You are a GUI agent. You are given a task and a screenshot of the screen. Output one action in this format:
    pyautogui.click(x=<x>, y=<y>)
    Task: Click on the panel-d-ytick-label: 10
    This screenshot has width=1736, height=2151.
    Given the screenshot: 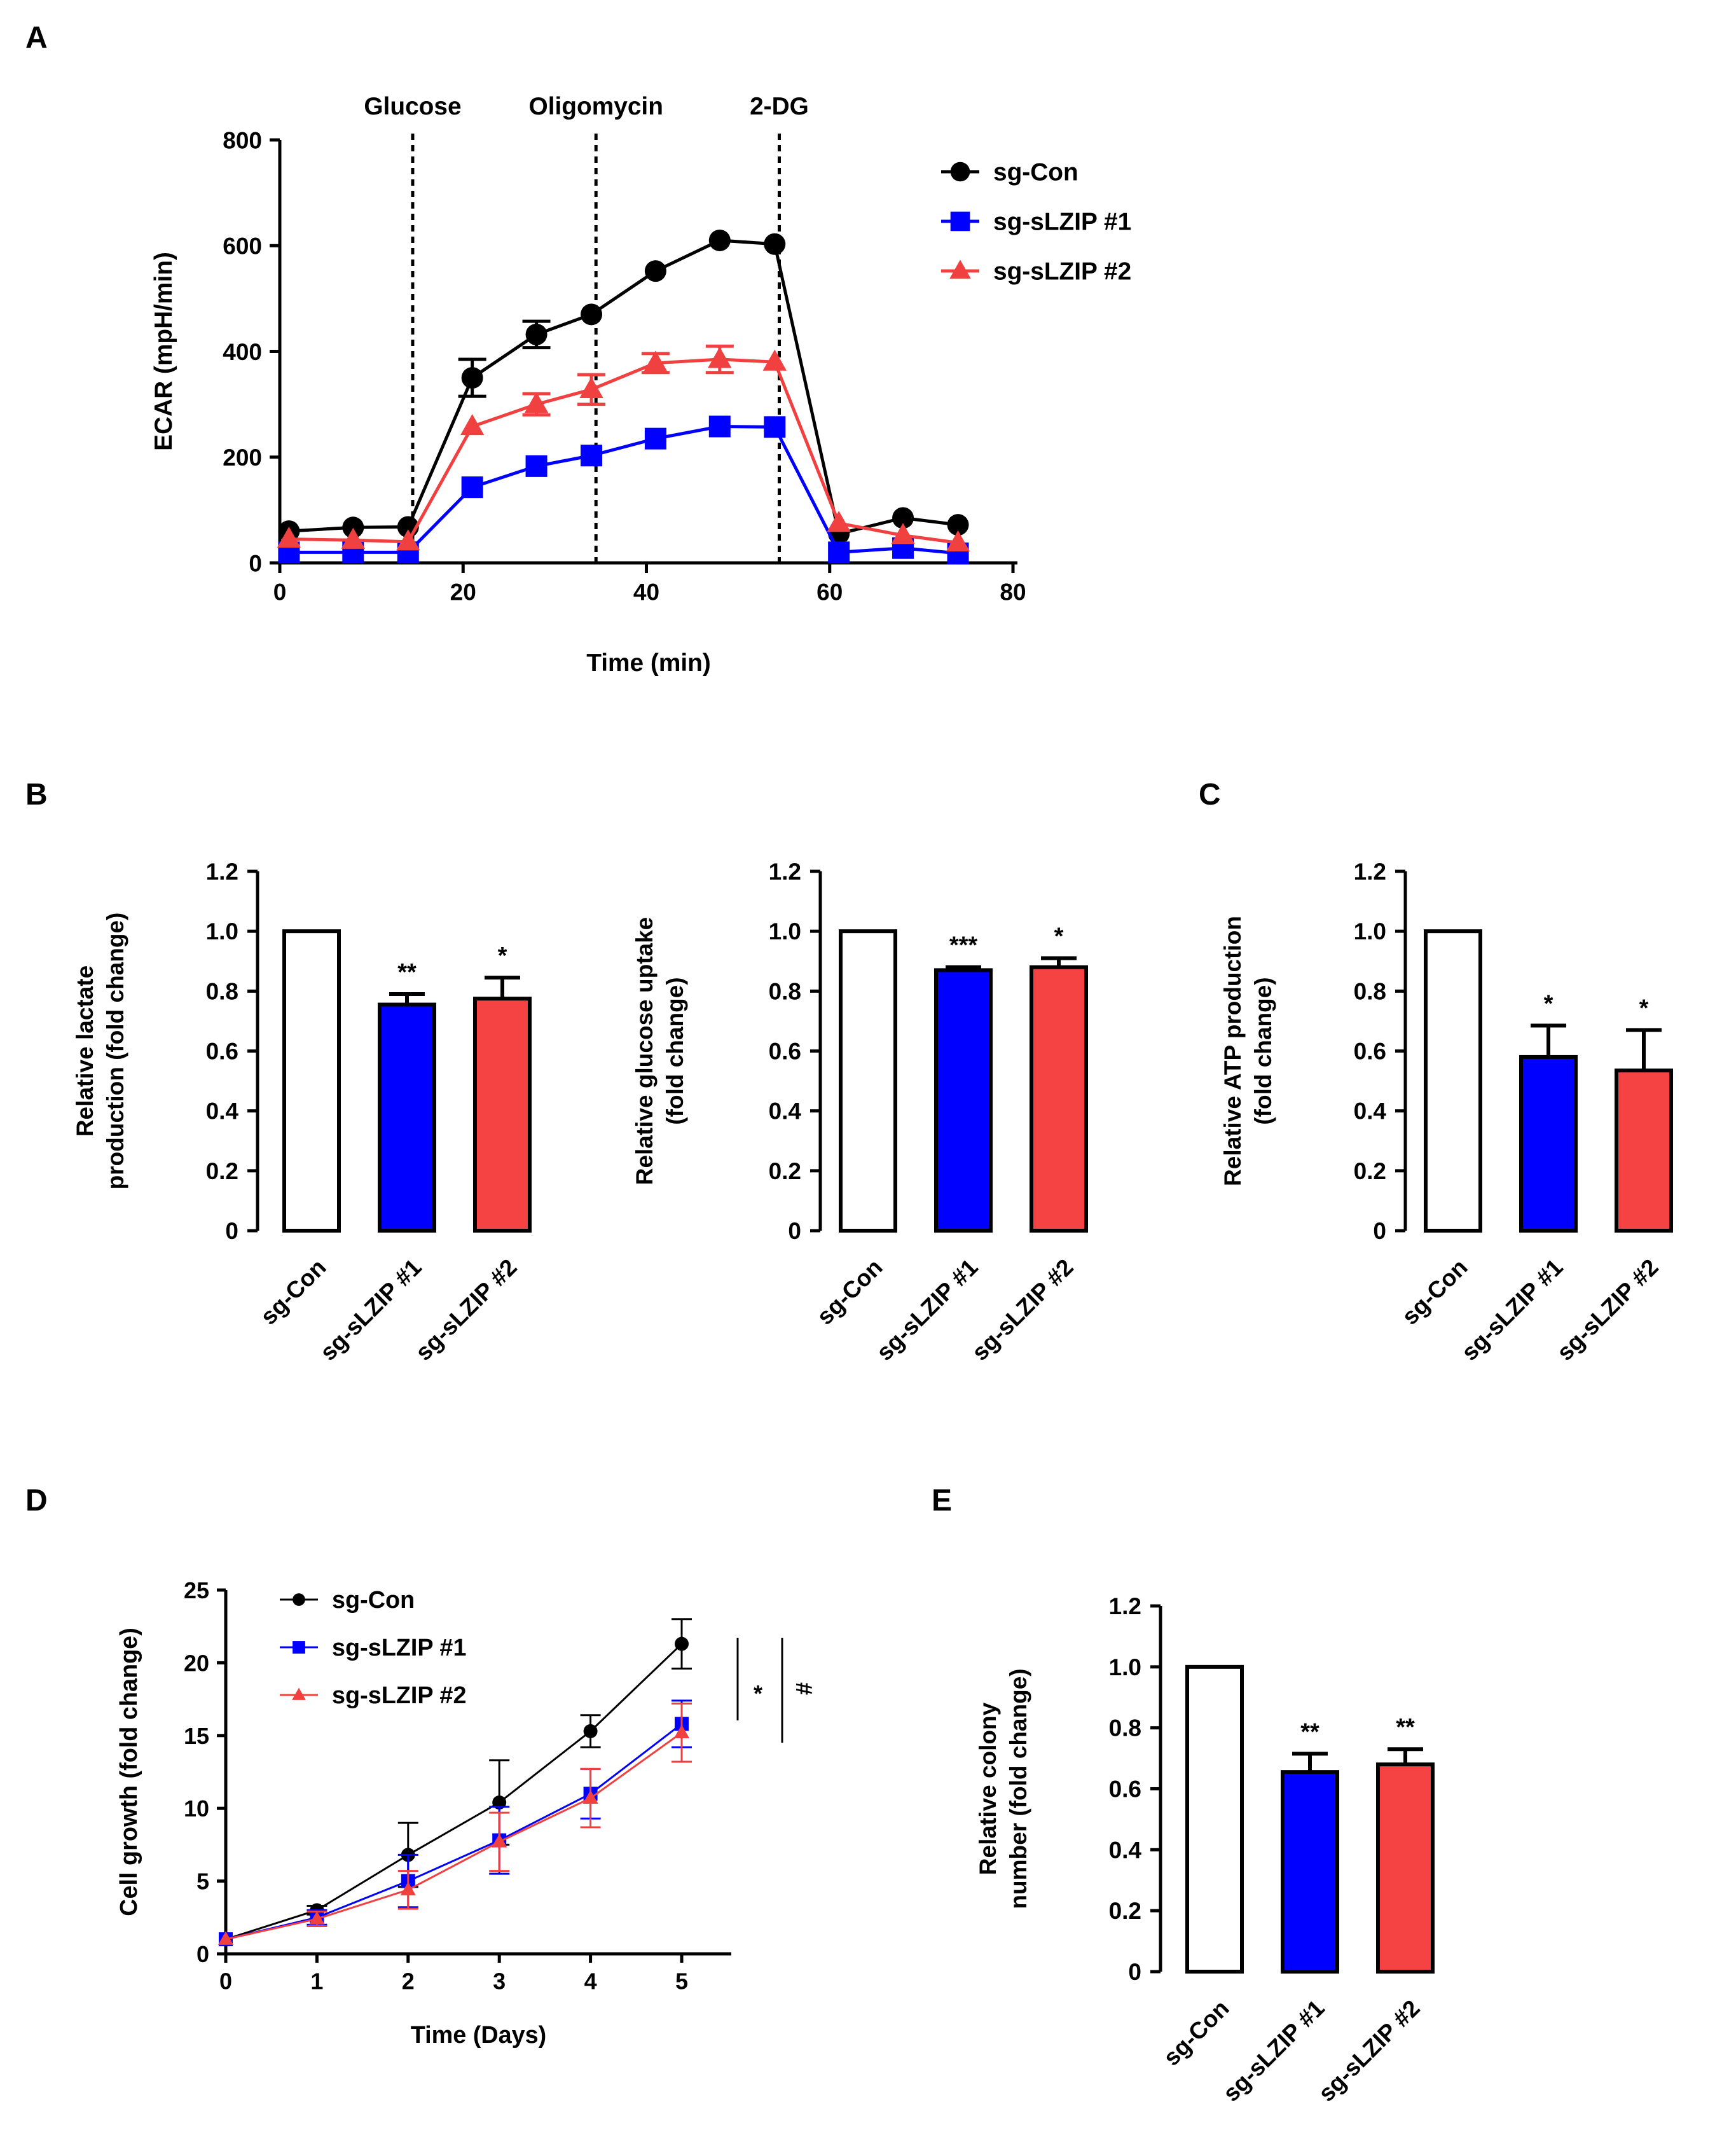 What is the action you would take?
    pyautogui.click(x=196, y=1808)
    